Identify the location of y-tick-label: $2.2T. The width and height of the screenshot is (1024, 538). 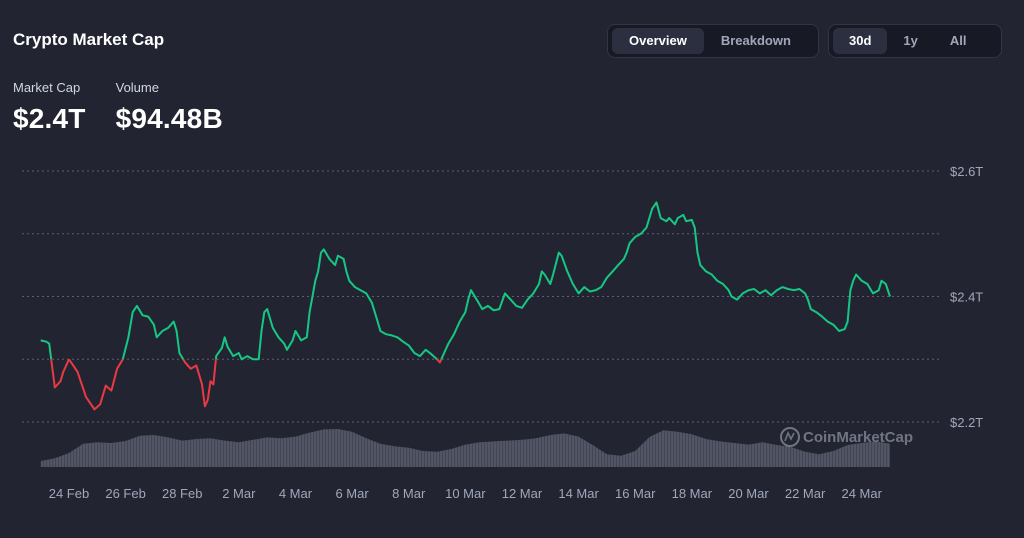
(966, 422).